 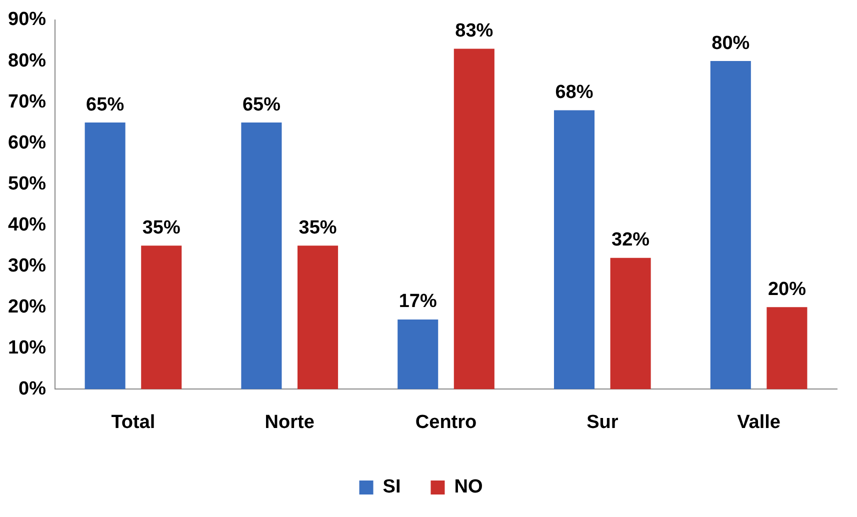 I want to click on data-label: 32%, so click(x=631, y=240).